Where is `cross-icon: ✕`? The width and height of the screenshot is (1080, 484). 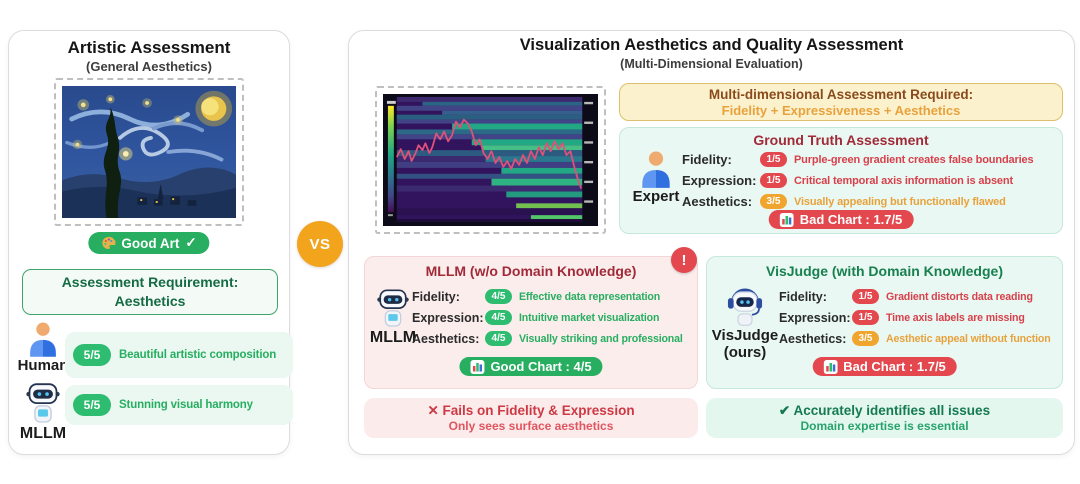 cross-icon: ✕ is located at coordinates (433, 410).